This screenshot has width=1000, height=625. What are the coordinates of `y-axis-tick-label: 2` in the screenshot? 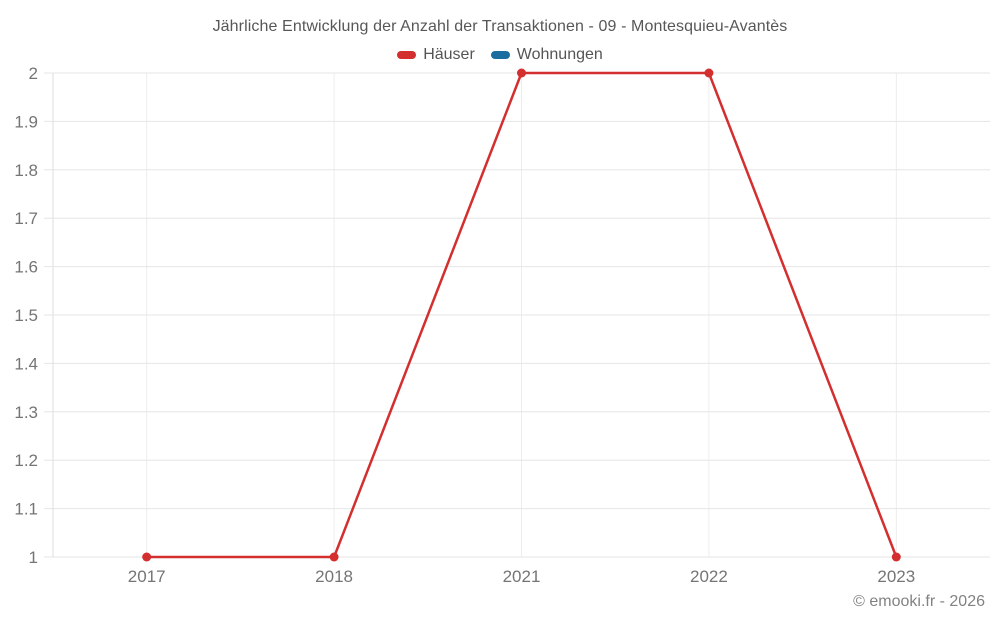 It's located at (33, 73).